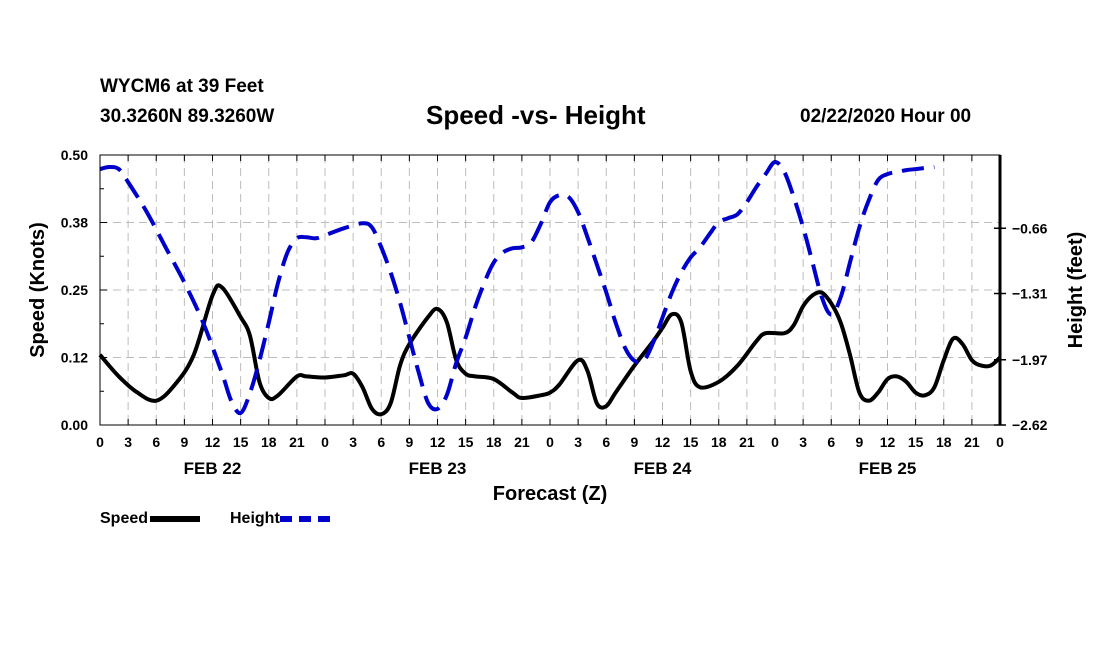 This screenshot has height=650, width=1100. Describe the element at coordinates (124, 518) in the screenshot. I see `legend-speed-label: Speed` at that location.